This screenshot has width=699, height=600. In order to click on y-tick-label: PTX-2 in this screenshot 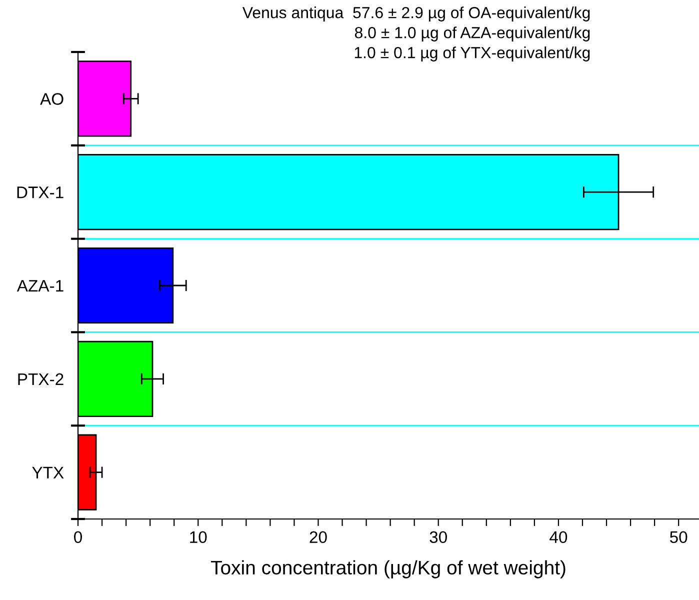, I will do `click(41, 379)`.